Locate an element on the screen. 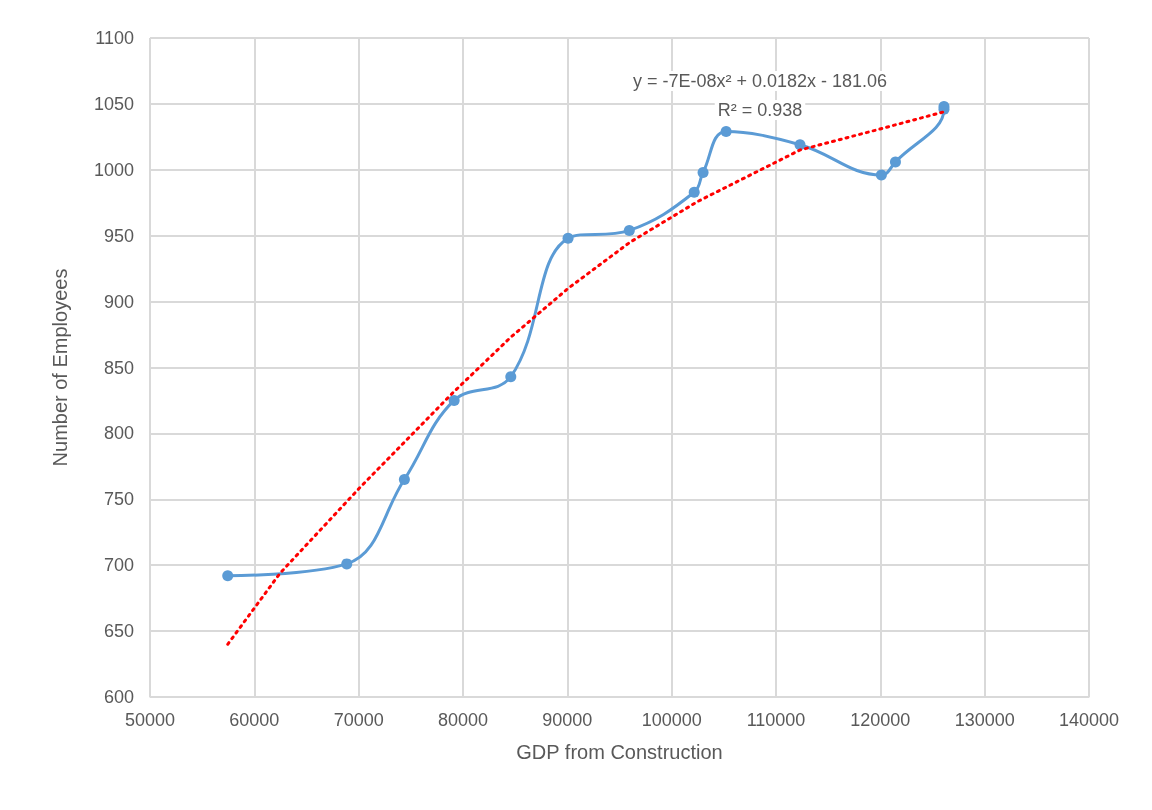 The height and width of the screenshot is (810, 1152). x-tick-label: 110000 is located at coordinates (776, 720).